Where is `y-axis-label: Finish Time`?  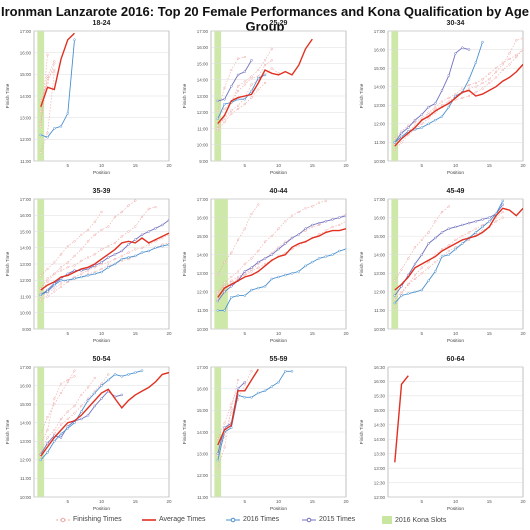 y-axis-label: Finish Time is located at coordinates (8, 95).